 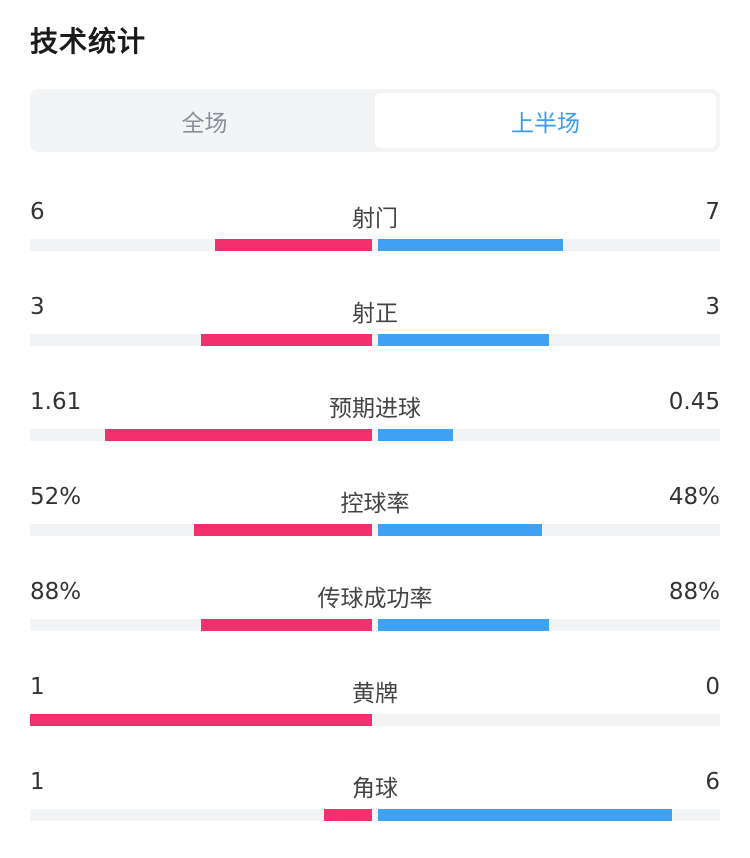 I want to click on away-value: 48%, so click(x=694, y=497).